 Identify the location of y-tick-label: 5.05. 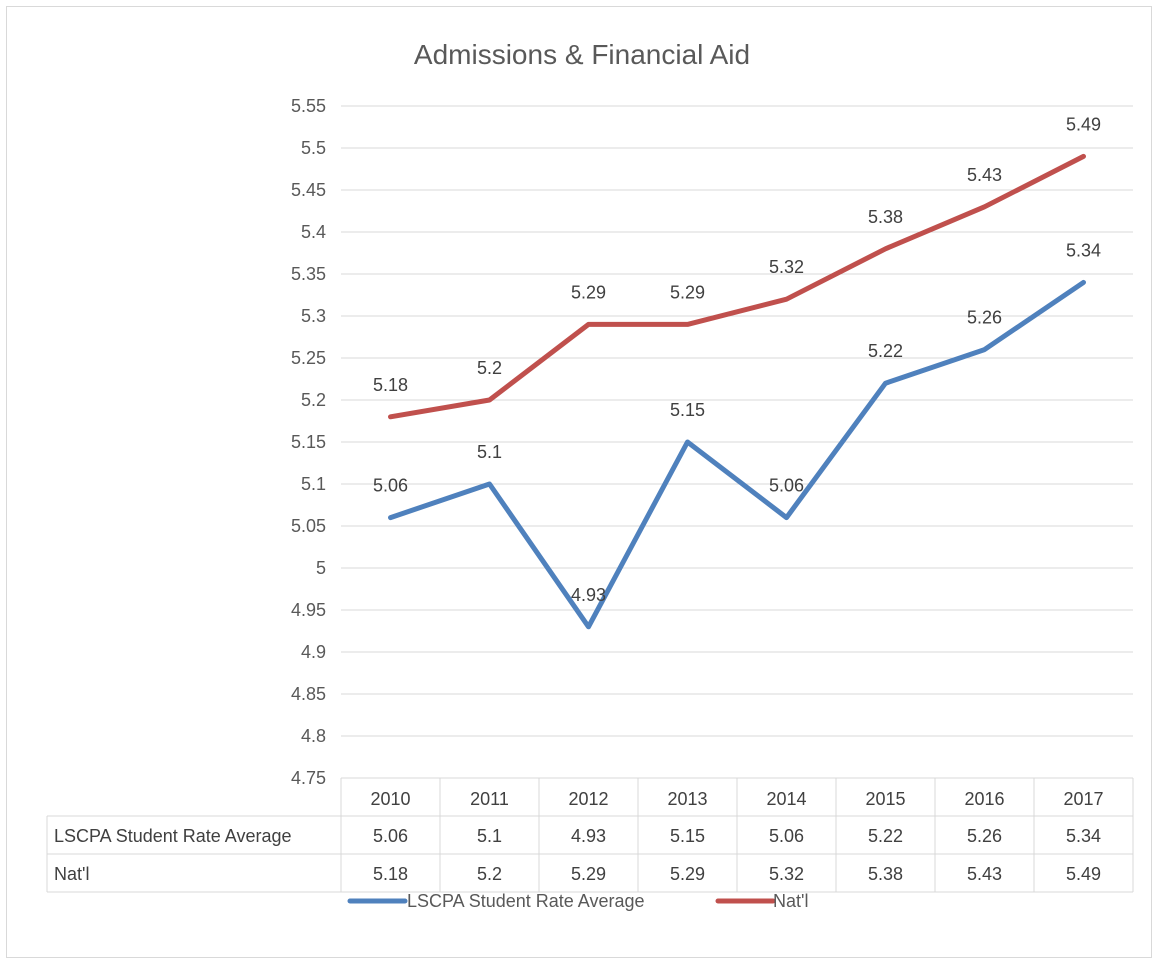
(308, 526).